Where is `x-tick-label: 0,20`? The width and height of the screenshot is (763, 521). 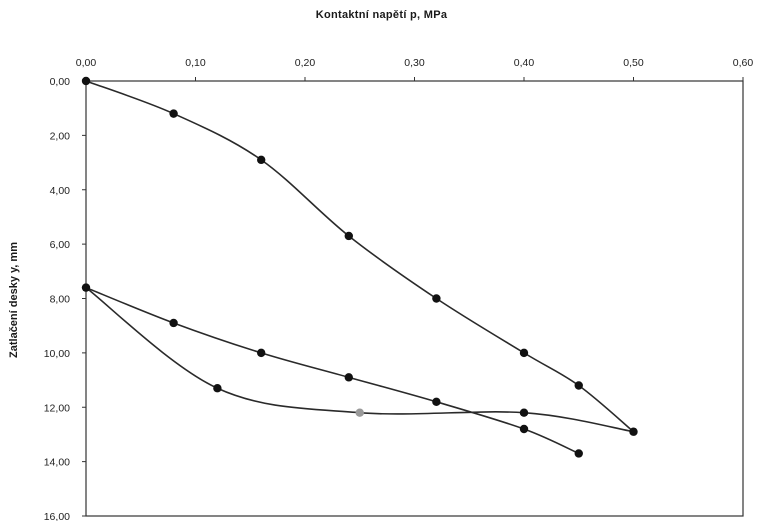
x-tick-label: 0,20 is located at coordinates (305, 63).